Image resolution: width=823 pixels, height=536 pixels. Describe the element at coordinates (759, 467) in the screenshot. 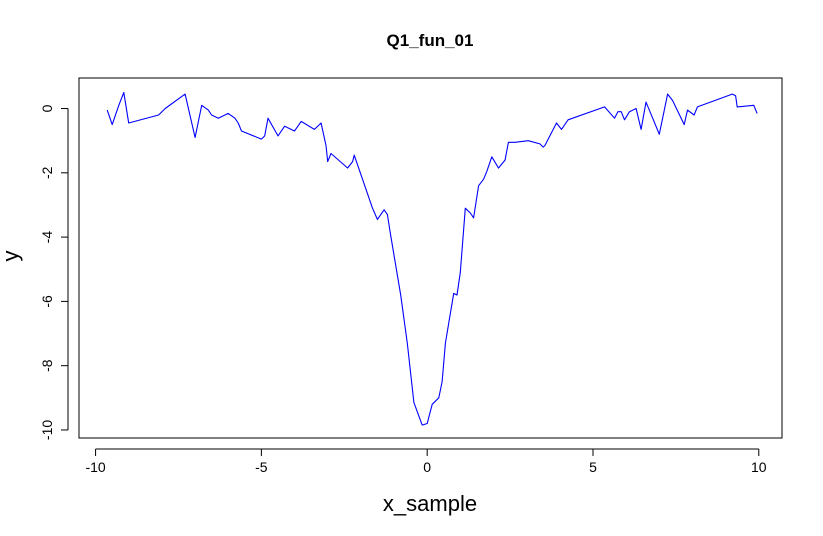

I see `x-tick-label: 10` at that location.